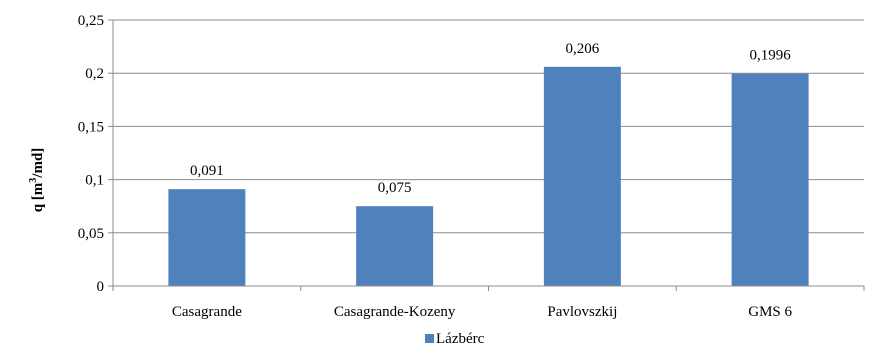 The image size is (888, 352). I want to click on legend: Lázbérc, so click(455, 339).